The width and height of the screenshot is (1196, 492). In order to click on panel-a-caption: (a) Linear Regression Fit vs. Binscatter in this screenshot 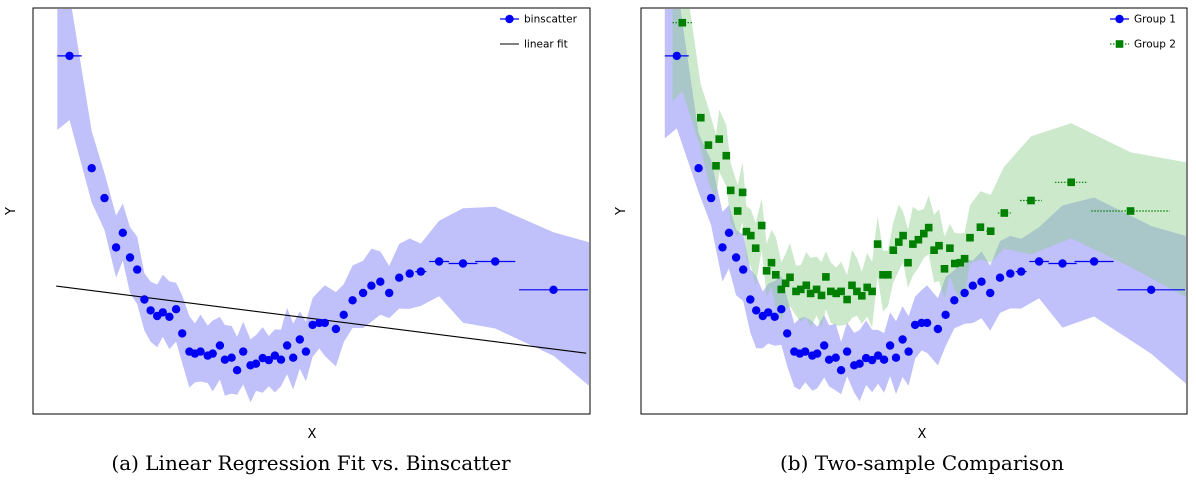, I will do `click(311, 463)`.